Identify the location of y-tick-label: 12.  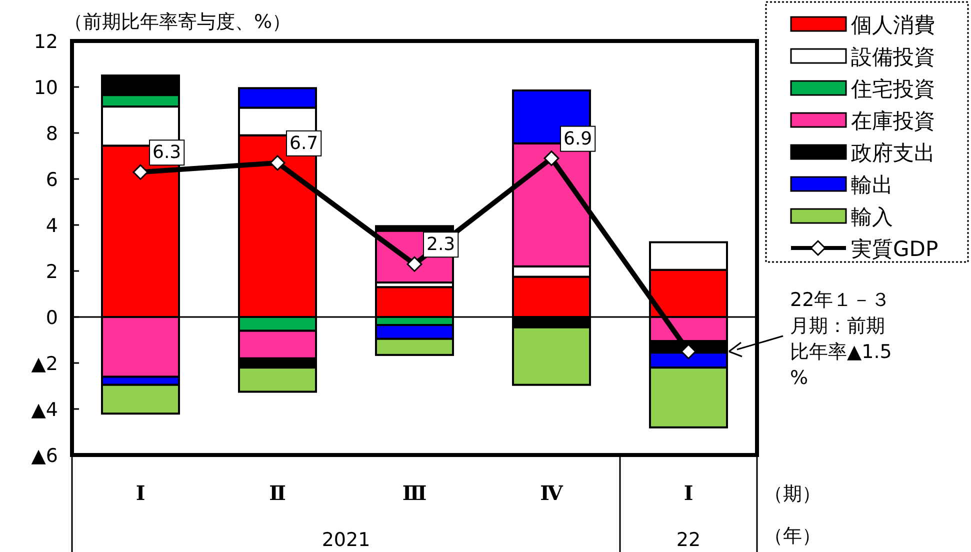
(46, 42).